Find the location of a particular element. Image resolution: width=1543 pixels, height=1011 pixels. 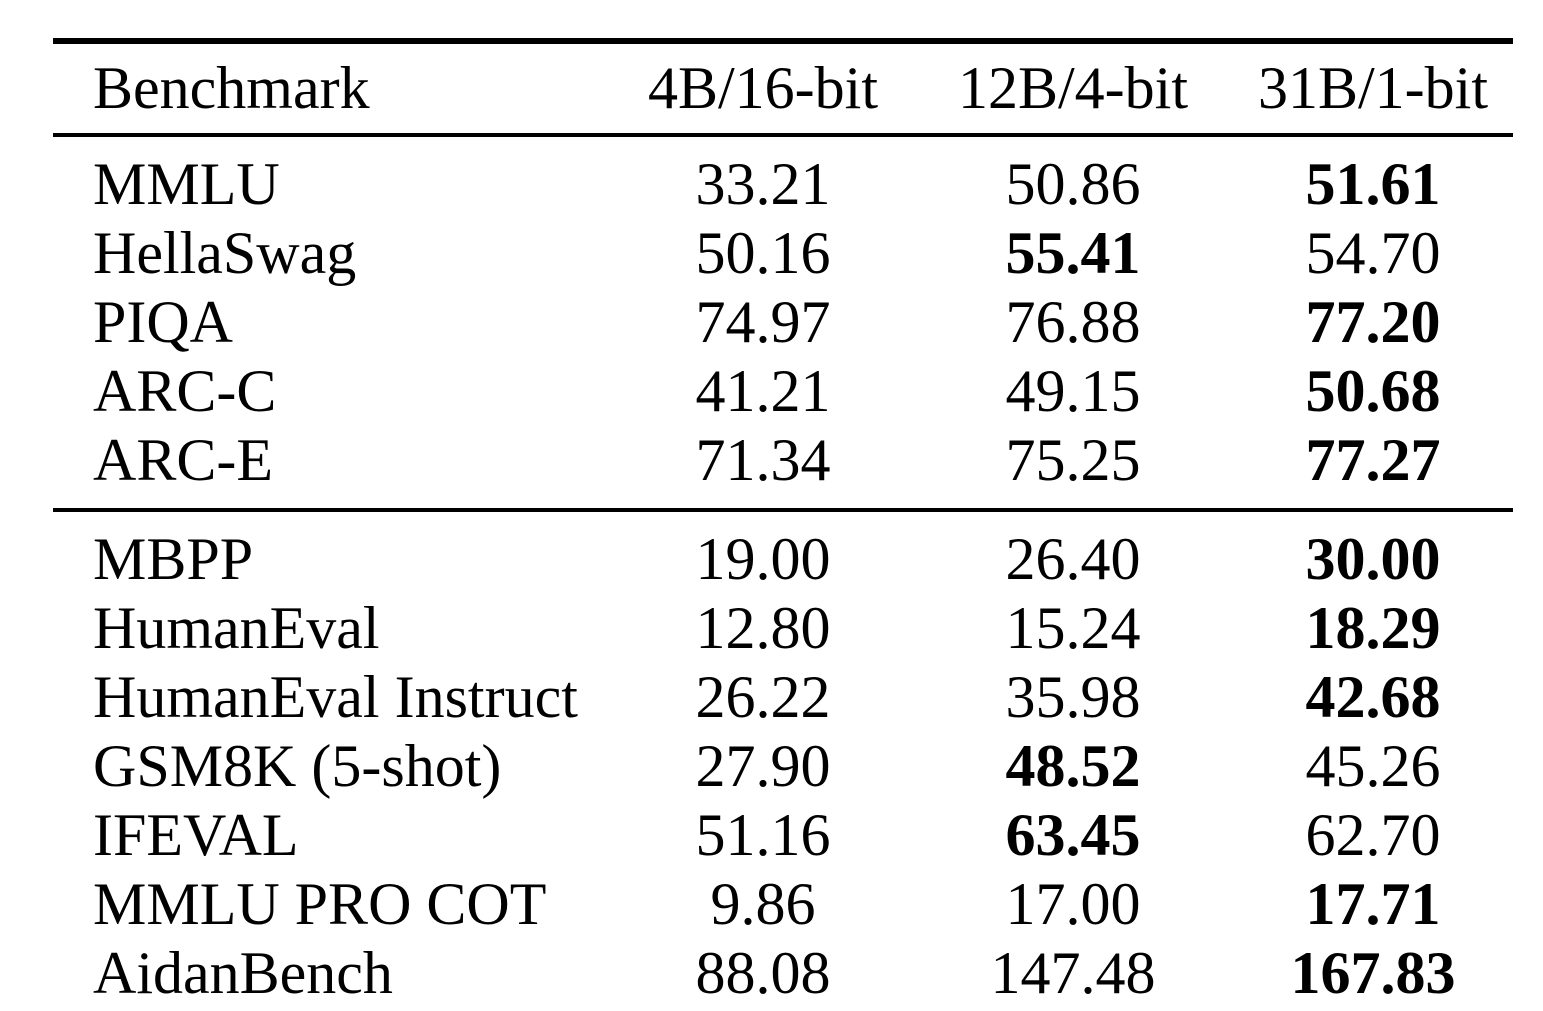

score-value: 41.21 is located at coordinates (763, 391).